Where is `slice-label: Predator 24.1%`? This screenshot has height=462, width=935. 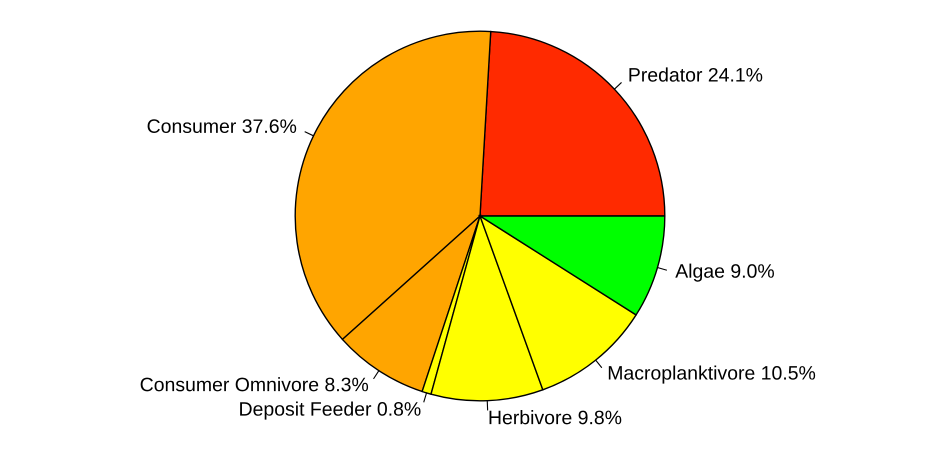 slice-label: Predator 24.1% is located at coordinates (695, 74).